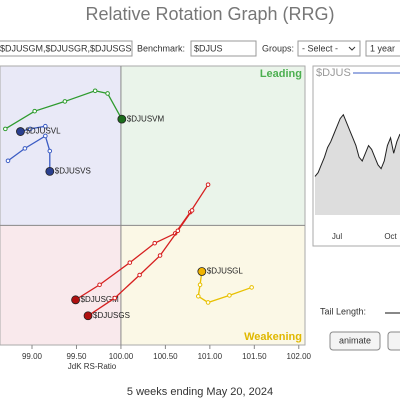  Describe the element at coordinates (210, 356) in the screenshot. I see `x-tick-label: 101.00` at that location.